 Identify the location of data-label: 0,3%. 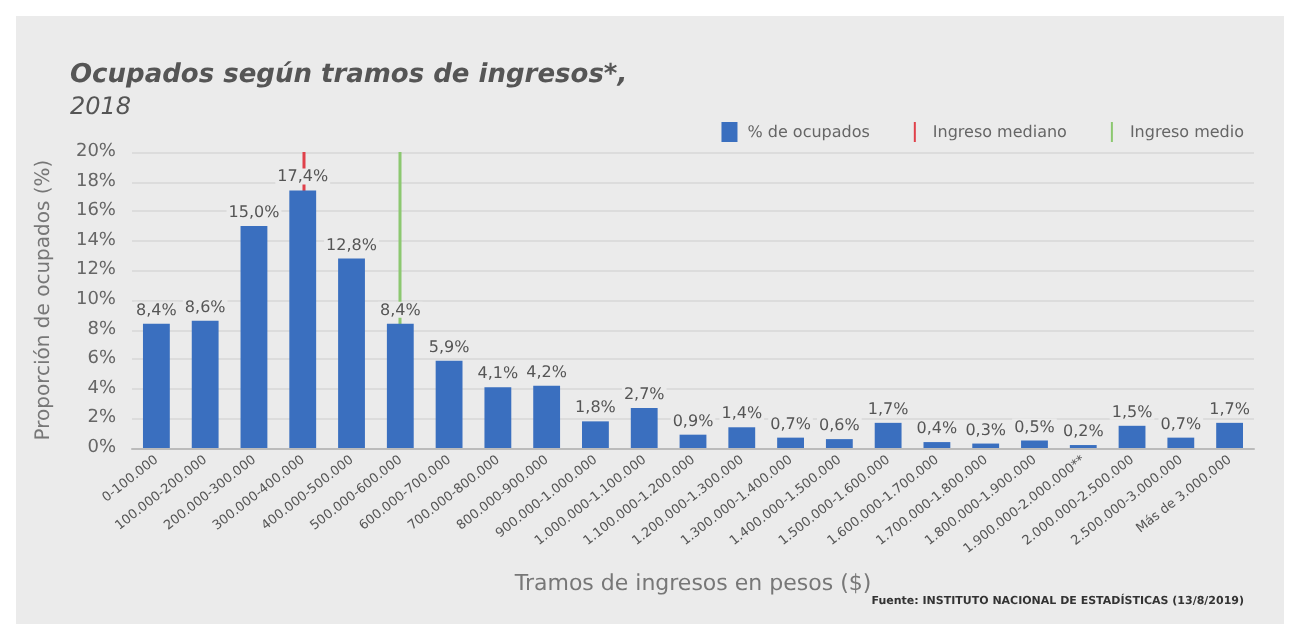
(986, 429).